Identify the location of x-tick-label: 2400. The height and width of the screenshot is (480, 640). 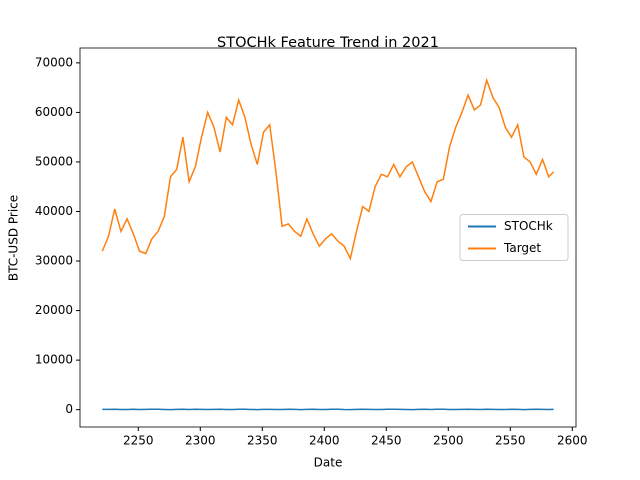
(324, 441).